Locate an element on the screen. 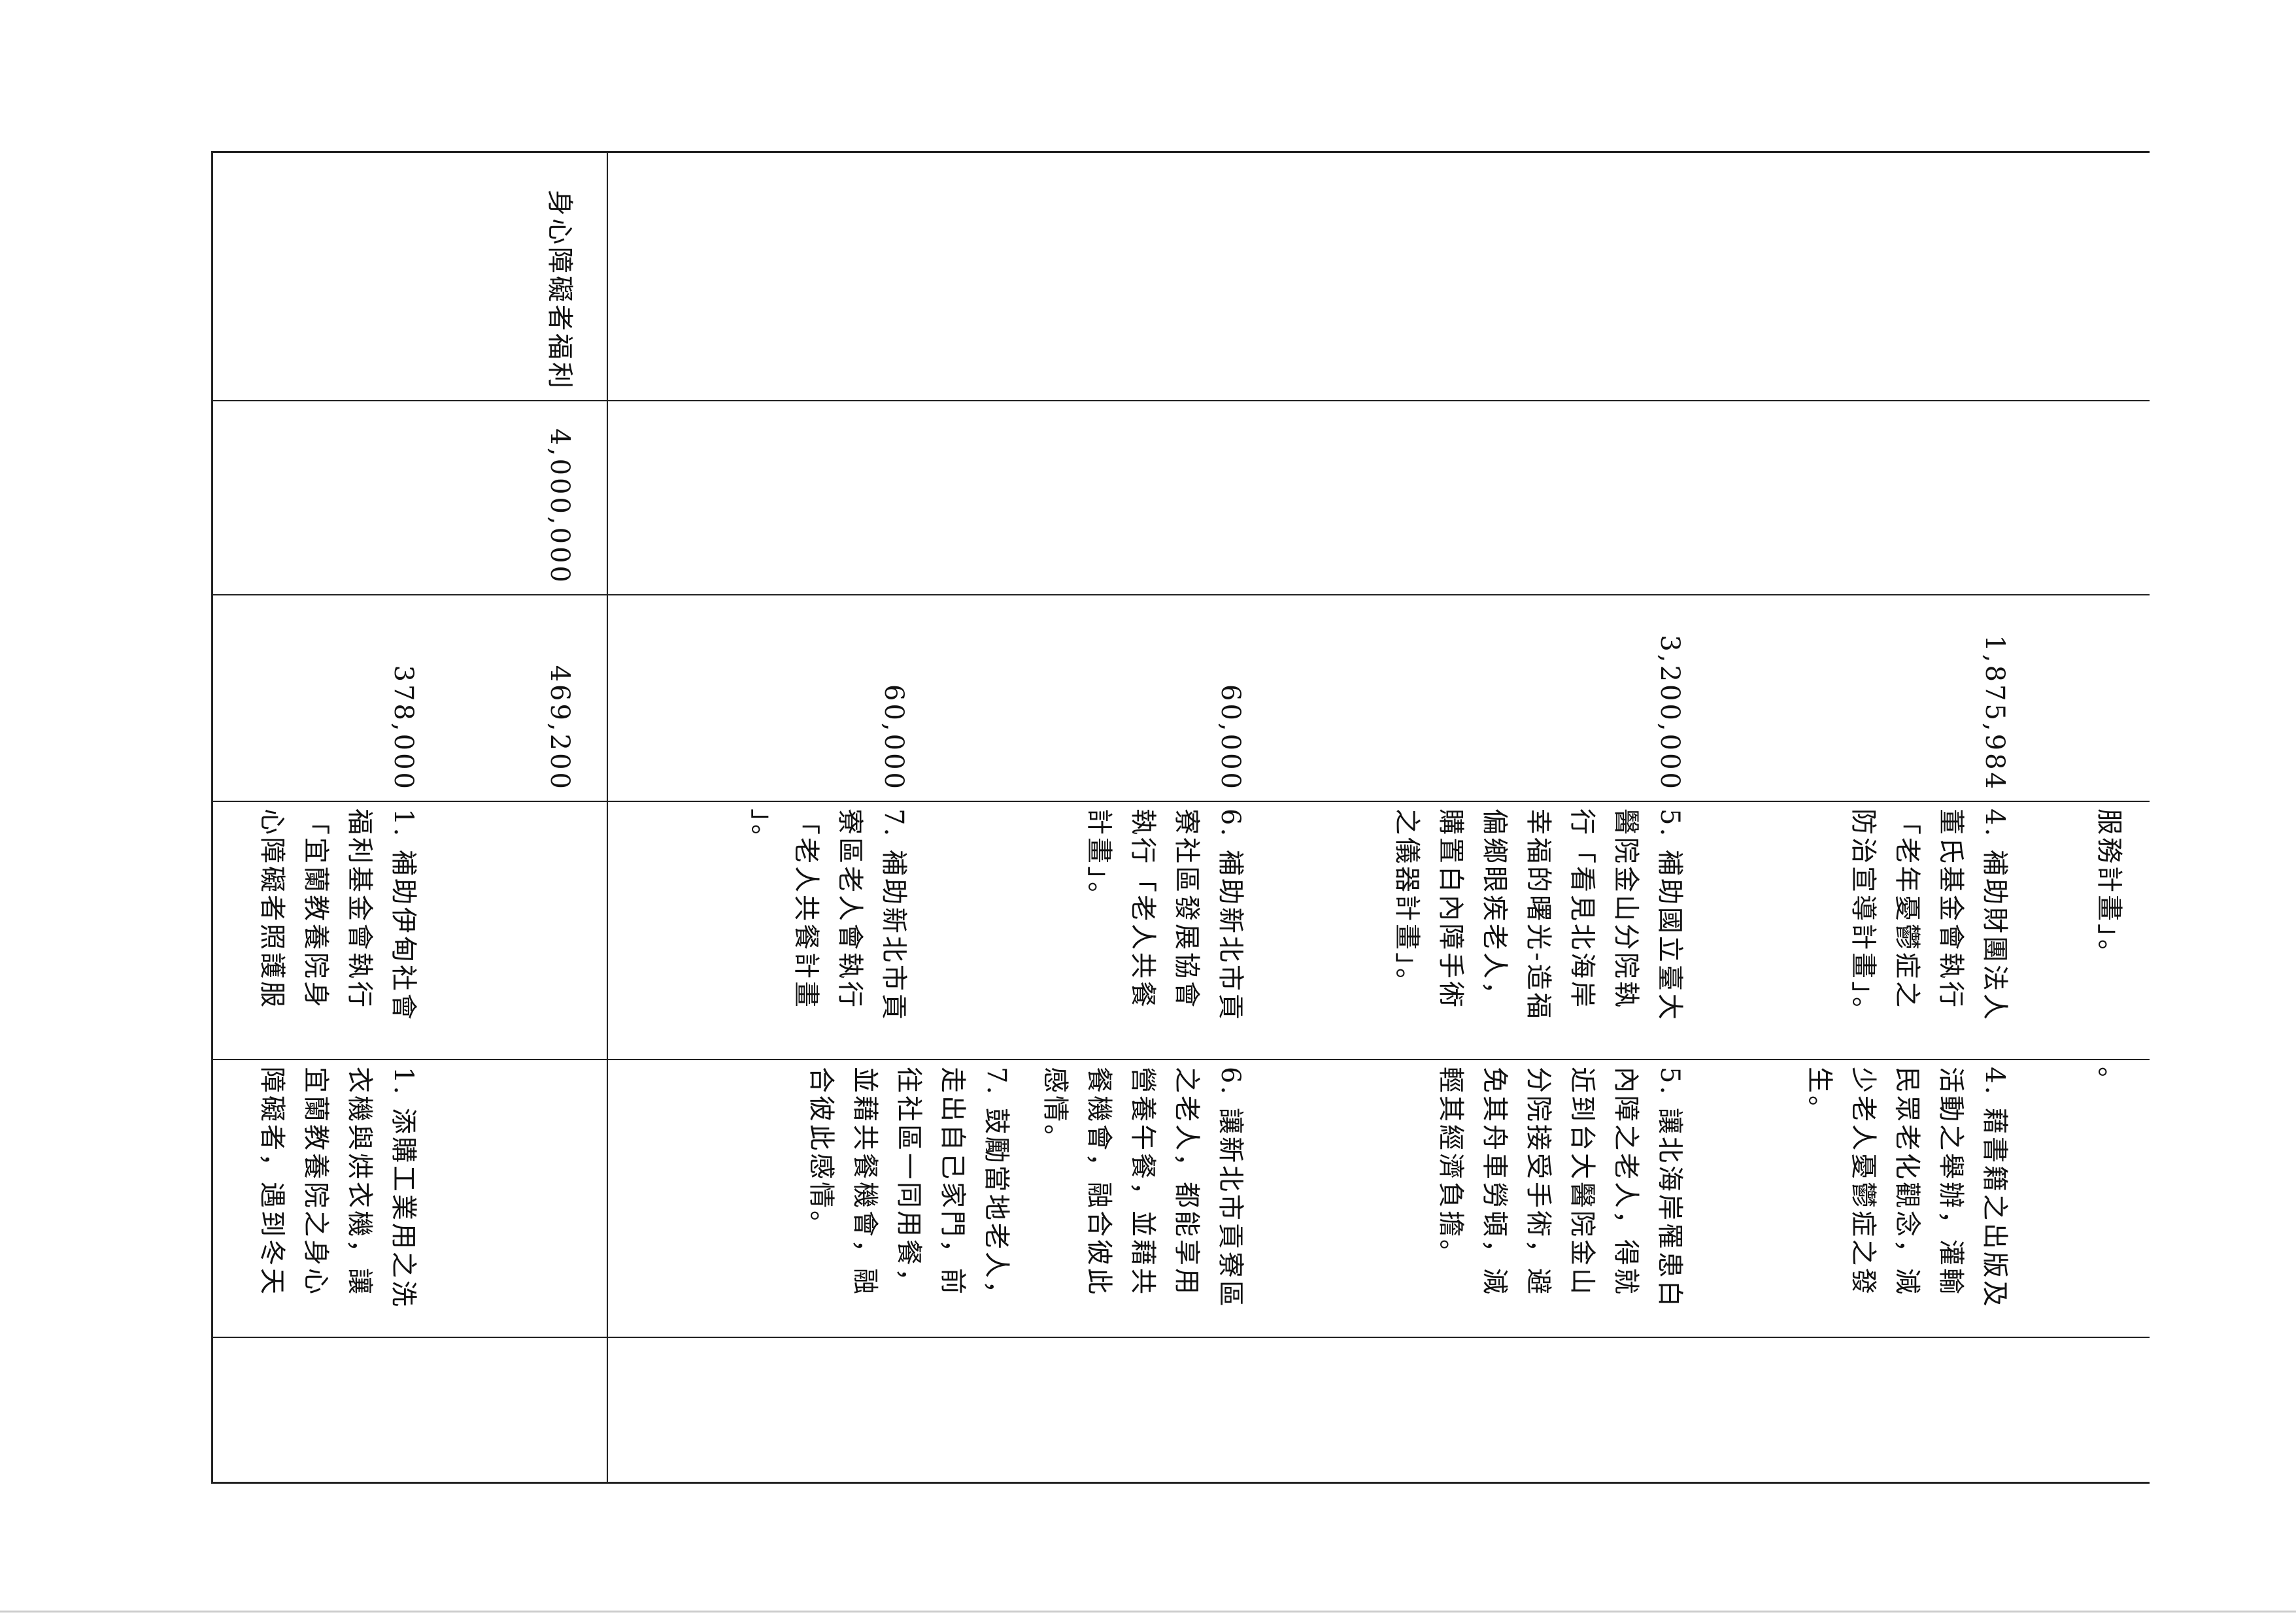  text-line: 障礙者，遇到冬天 is located at coordinates (272, 1182).